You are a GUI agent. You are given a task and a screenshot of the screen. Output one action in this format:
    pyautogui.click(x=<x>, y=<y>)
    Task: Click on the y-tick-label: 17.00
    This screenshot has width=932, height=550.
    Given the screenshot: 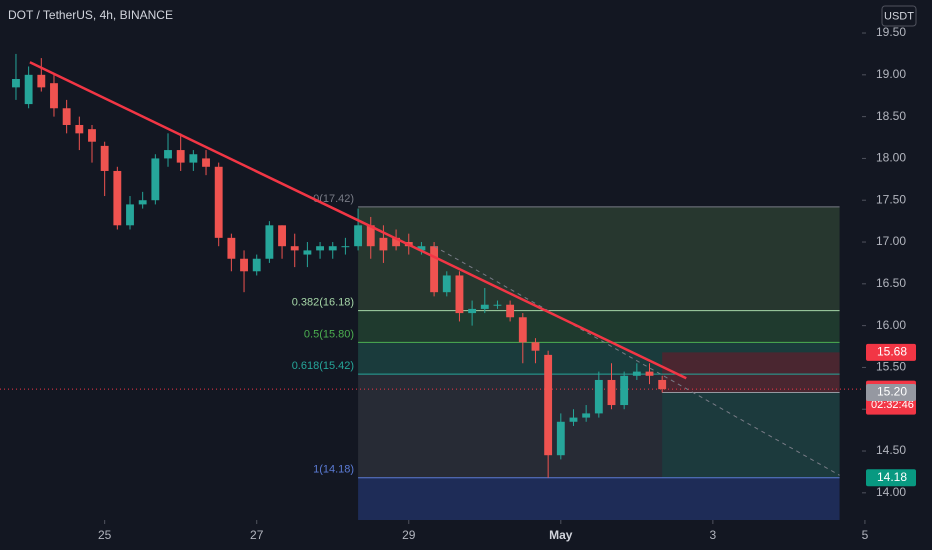 What is the action you would take?
    pyautogui.click(x=891, y=241)
    